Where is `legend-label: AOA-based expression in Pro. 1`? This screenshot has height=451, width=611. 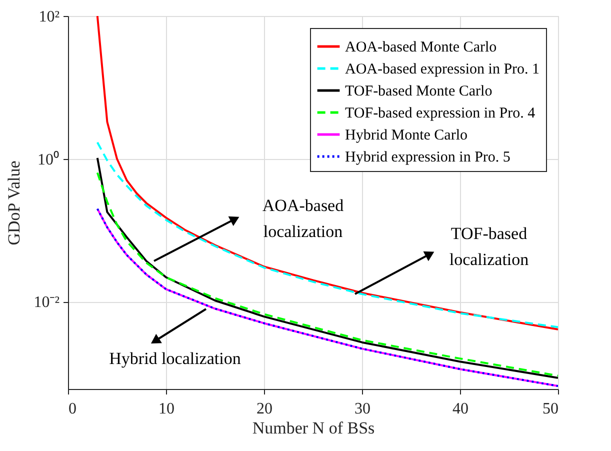 legend-label: AOA-based expression in Pro. 1 is located at coordinates (442, 70).